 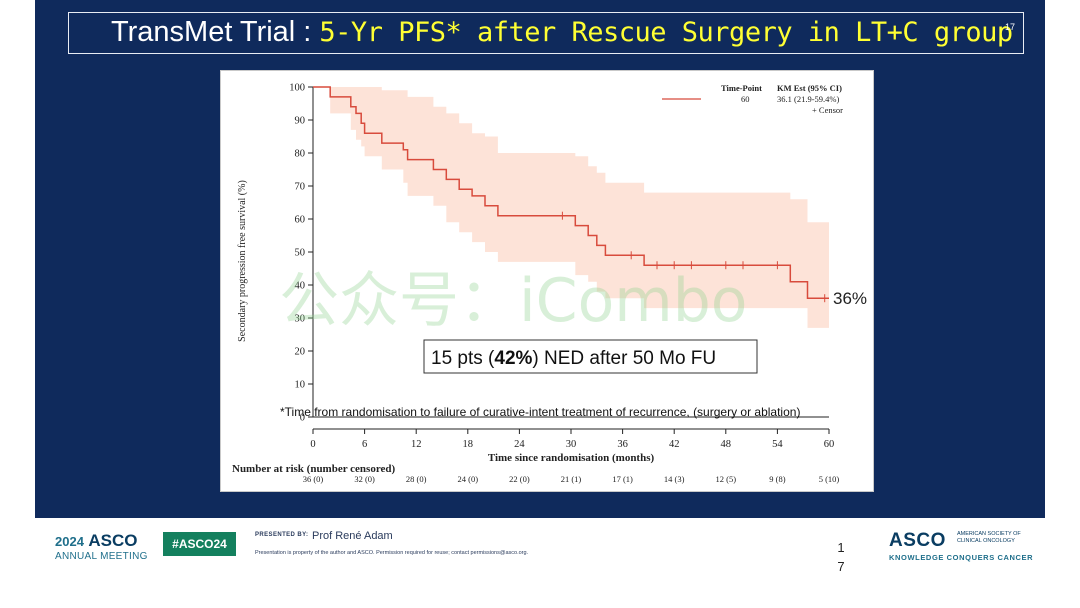 I want to click on y-tick-label: 40, so click(x=300, y=286).